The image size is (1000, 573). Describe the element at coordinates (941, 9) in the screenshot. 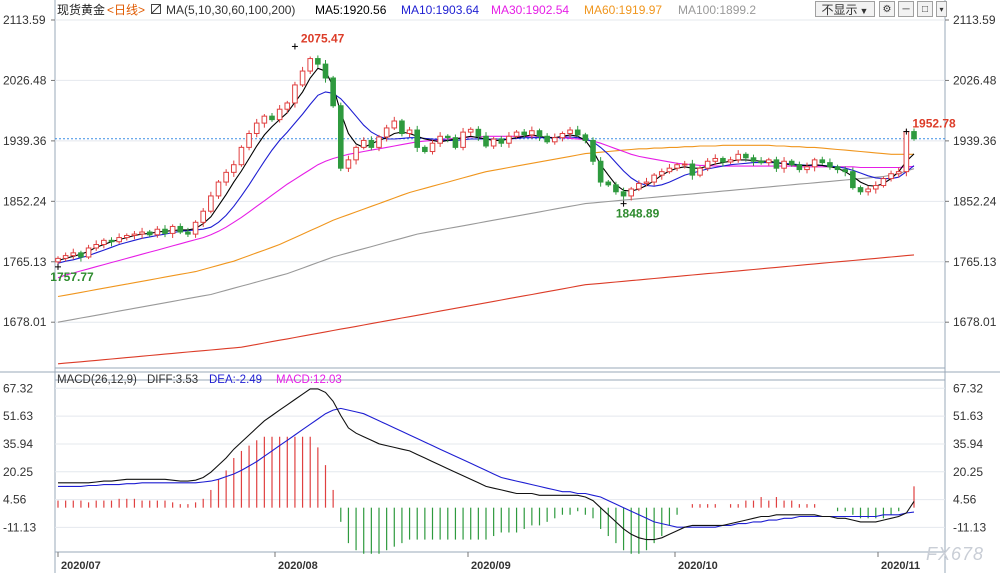

I see `close-icon: ▾` at that location.